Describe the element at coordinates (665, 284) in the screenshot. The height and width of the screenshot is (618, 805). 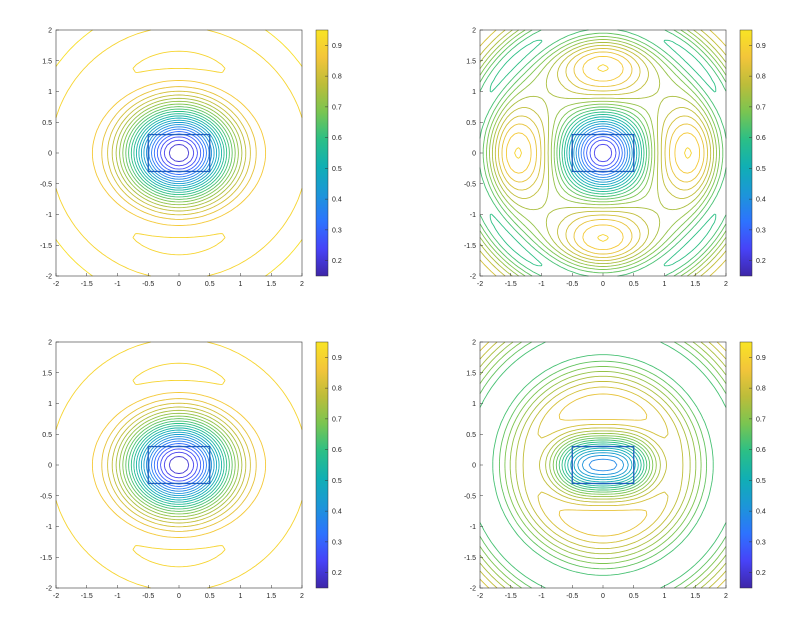
I see `x-tick-label: 1` at that location.